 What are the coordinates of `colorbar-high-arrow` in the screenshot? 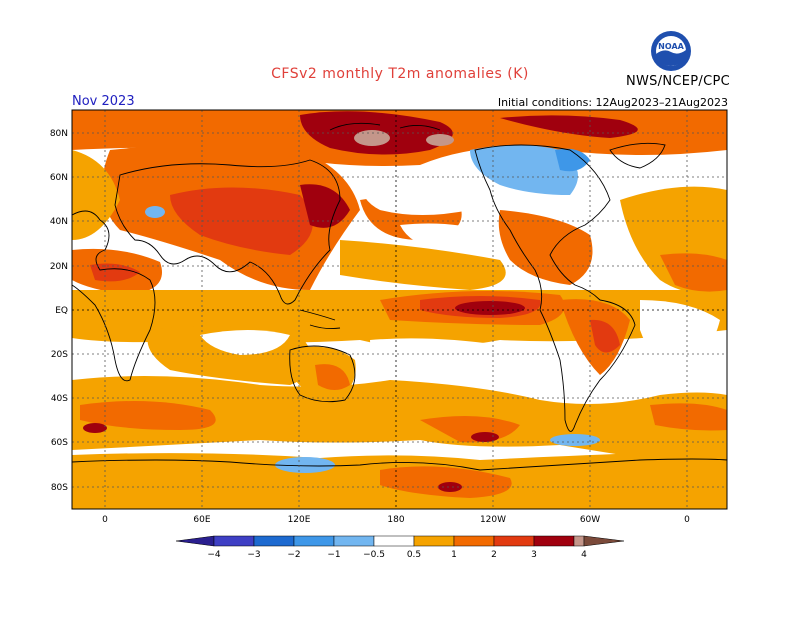 It's located at (604, 541).